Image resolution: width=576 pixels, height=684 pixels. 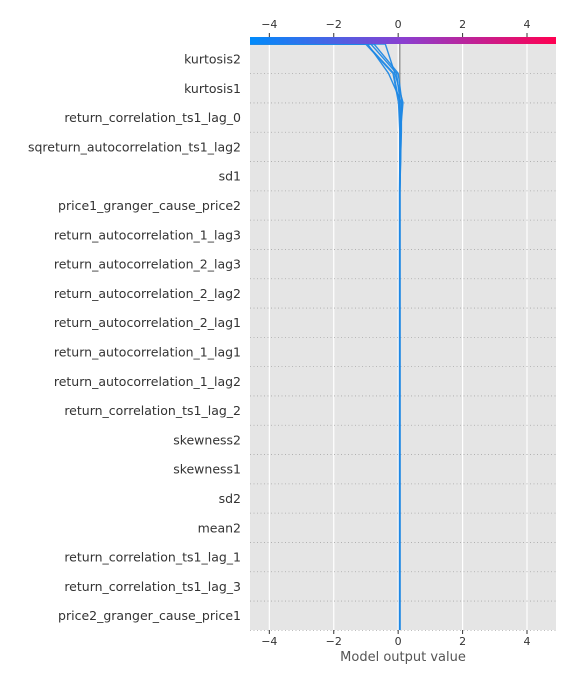 I want to click on bottom-tick-label: −2, so click(x=334, y=641).